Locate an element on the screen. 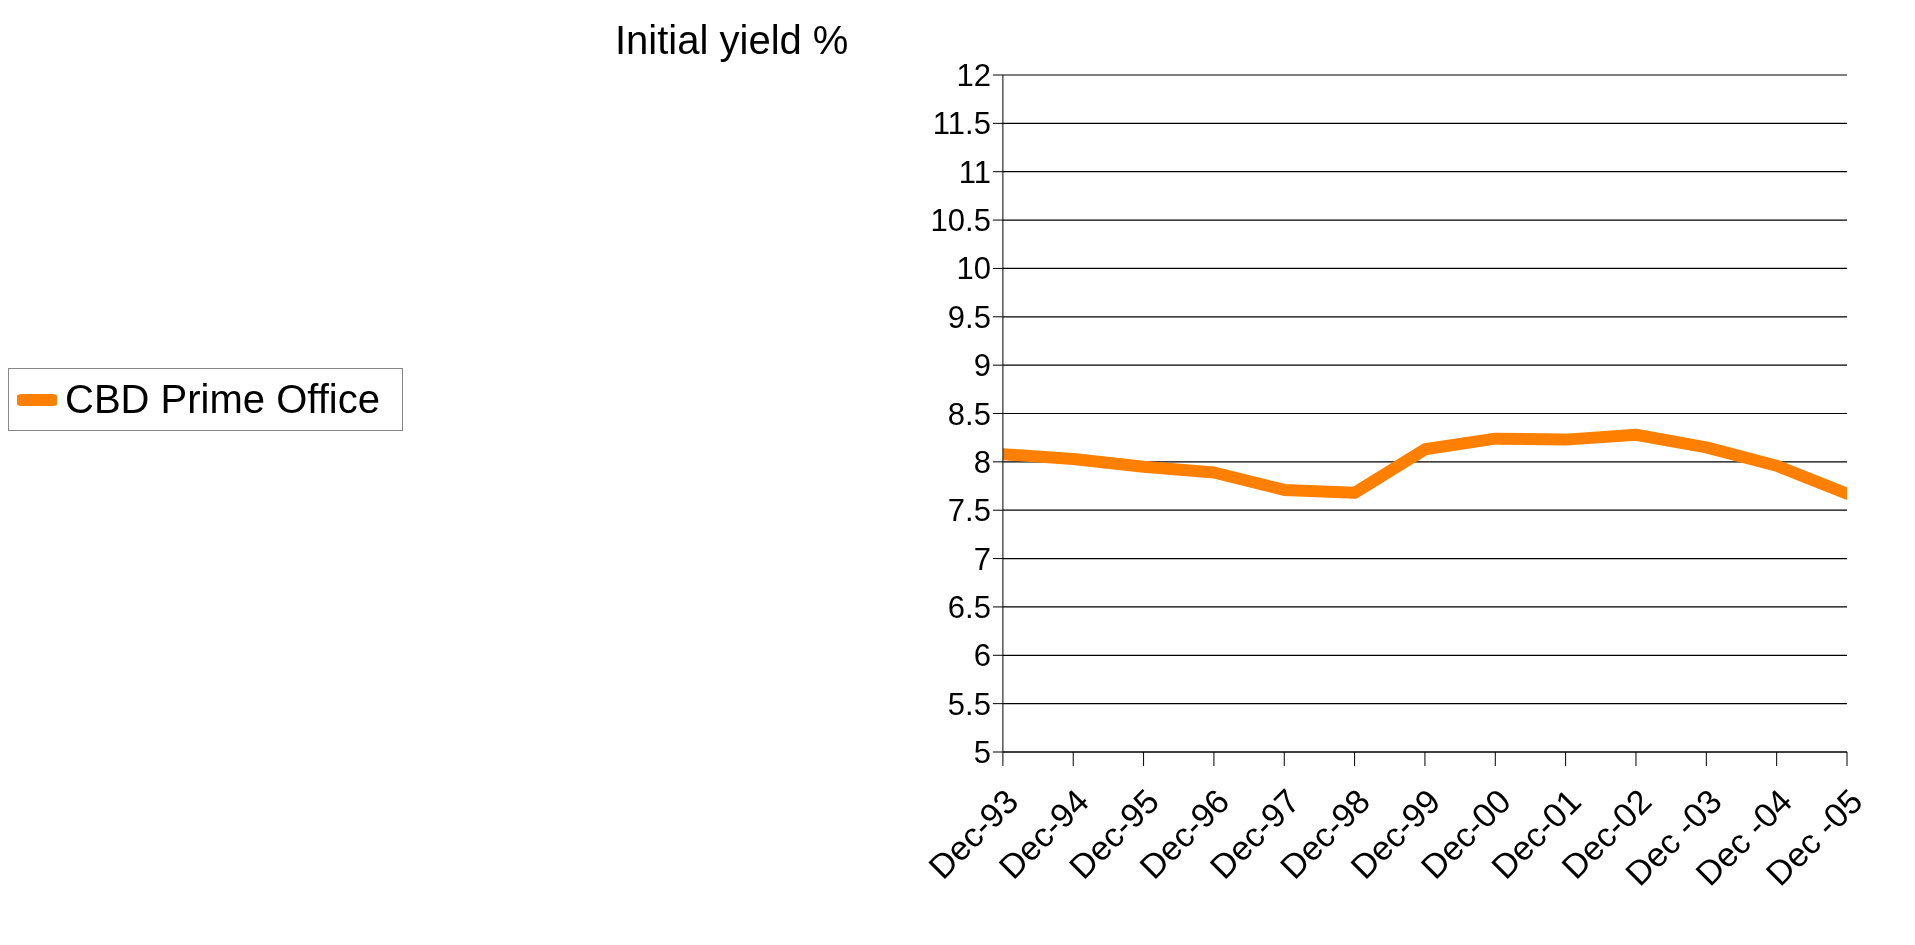  y-tick-label: 9.5 is located at coordinates (969, 317).